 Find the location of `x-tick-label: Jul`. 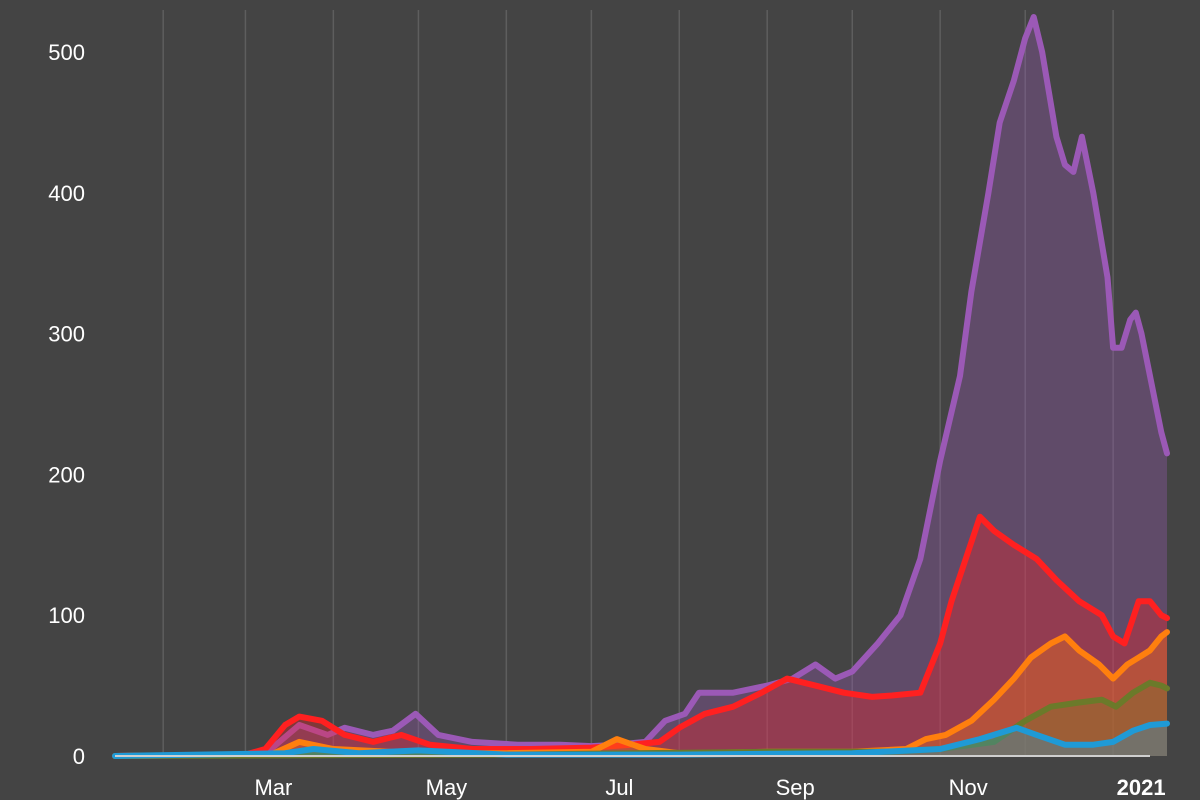

x-tick-label: Jul is located at coordinates (619, 787).